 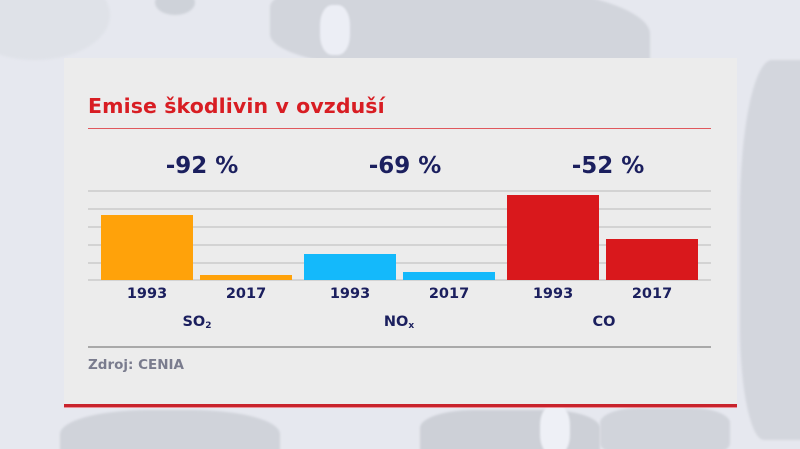 I want to click on bar-so2-2017, so click(x=246, y=277).